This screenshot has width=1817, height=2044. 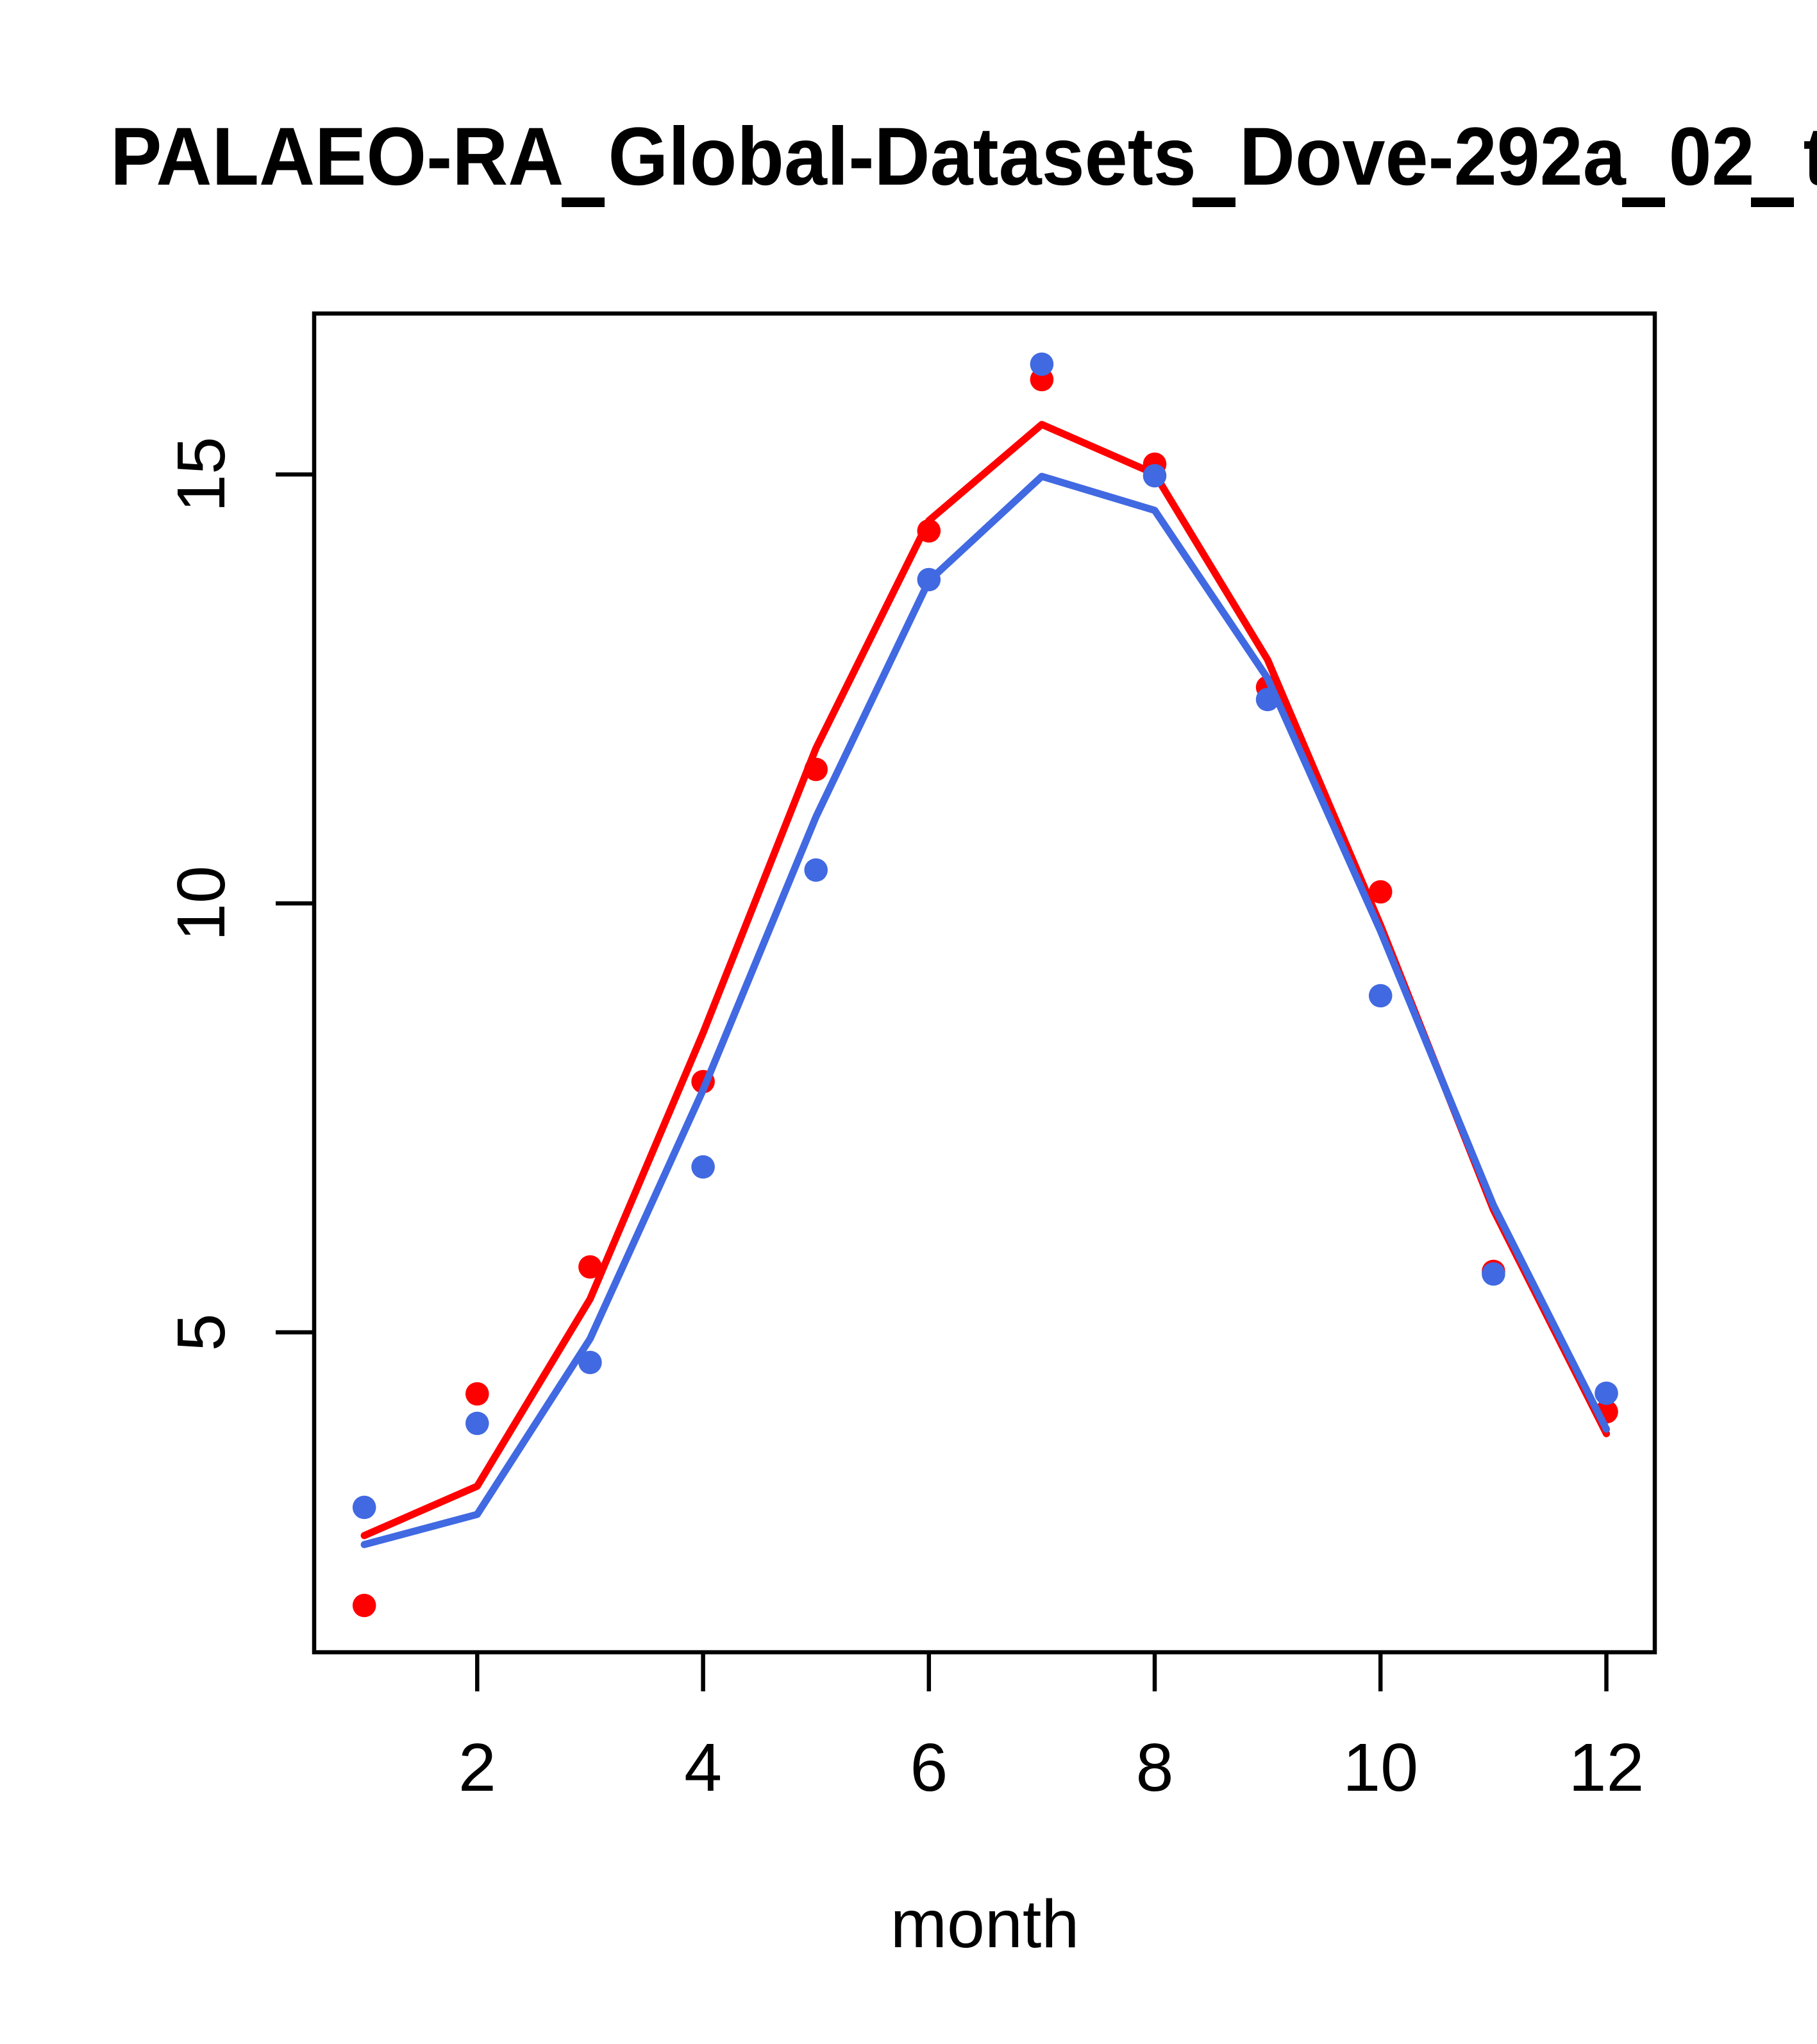 What do you see at coordinates (1712, 157) in the screenshot?
I see `svg-text: 02` at bounding box center [1712, 157].